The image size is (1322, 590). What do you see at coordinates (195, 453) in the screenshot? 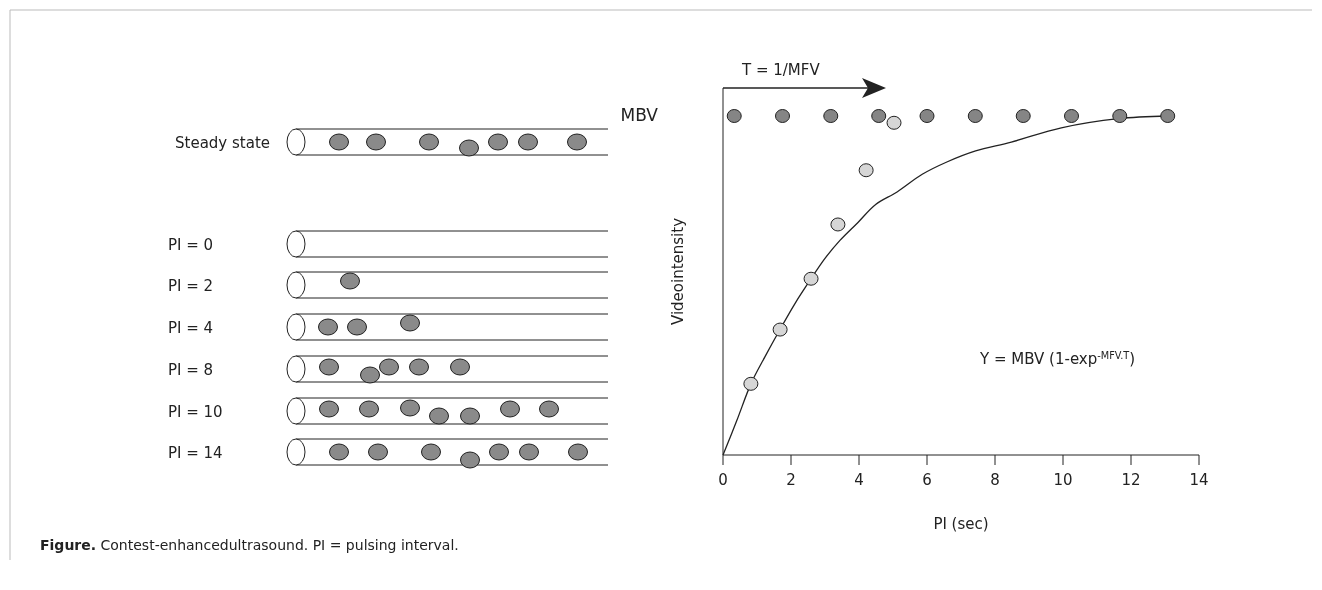
I see `text: PI = 14` at bounding box center [195, 453].